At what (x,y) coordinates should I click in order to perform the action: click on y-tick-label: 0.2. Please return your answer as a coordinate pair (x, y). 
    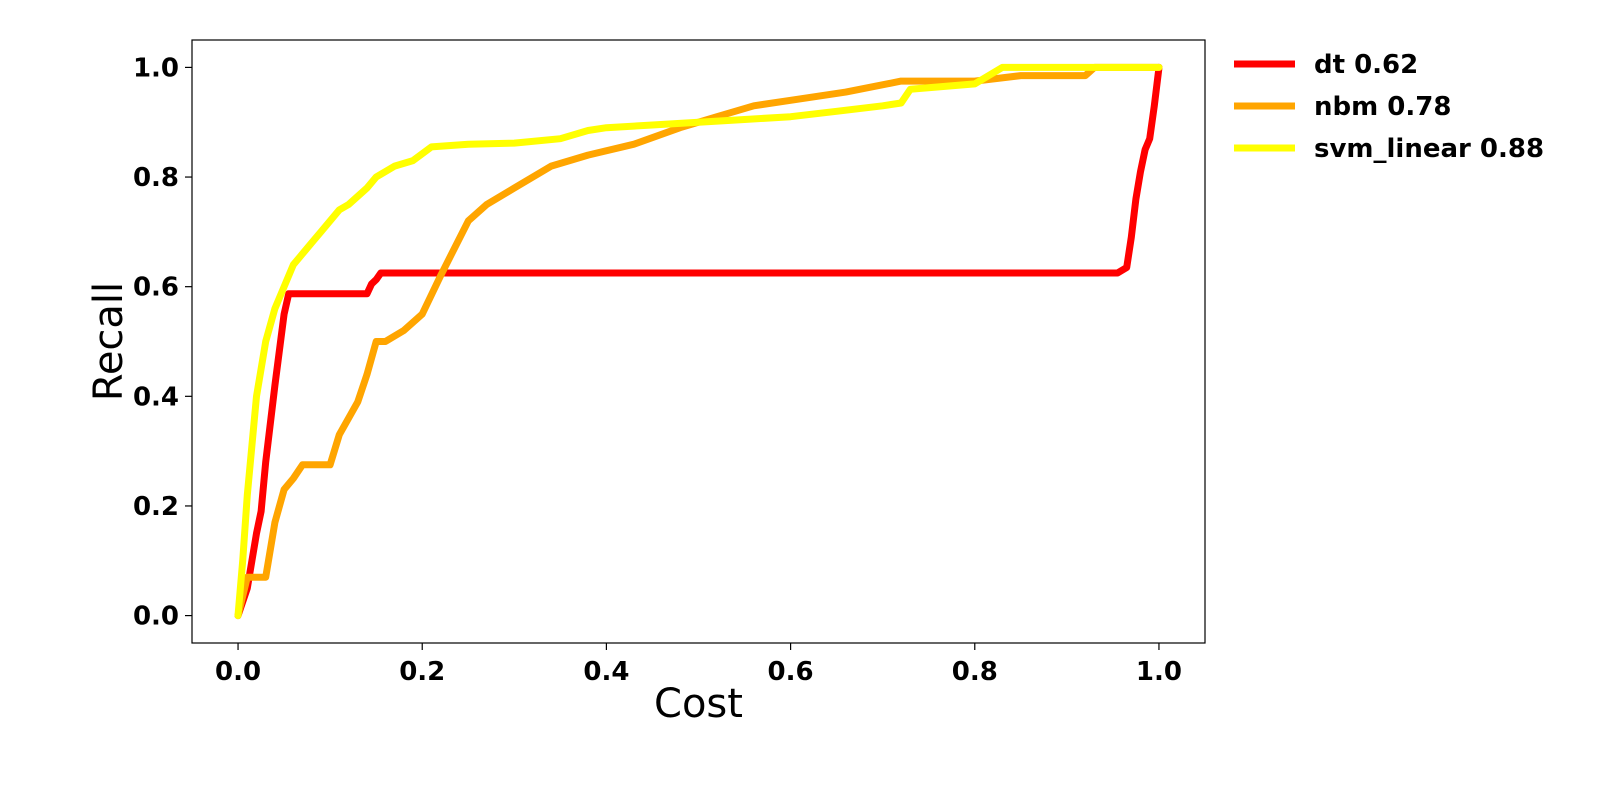
    Looking at the image, I should click on (156, 507).